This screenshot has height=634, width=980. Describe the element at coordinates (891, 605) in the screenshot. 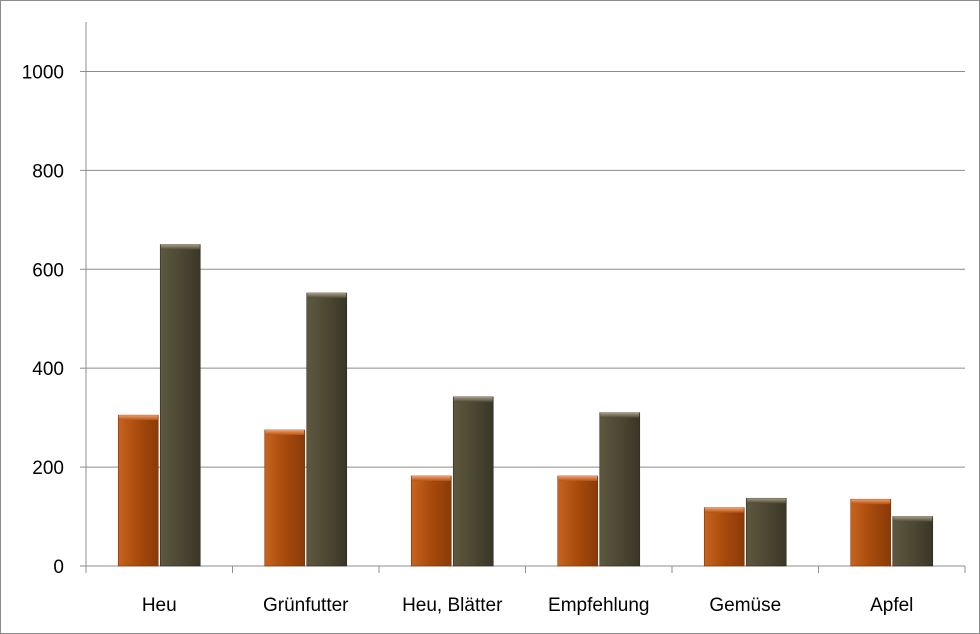

I see `x-category-label: Apfel` at that location.